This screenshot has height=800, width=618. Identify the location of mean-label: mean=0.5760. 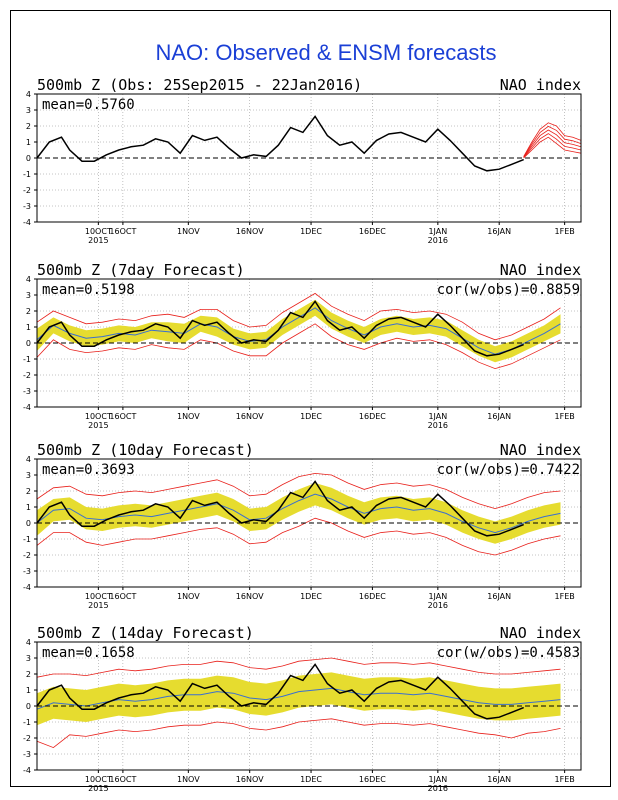
(88, 105).